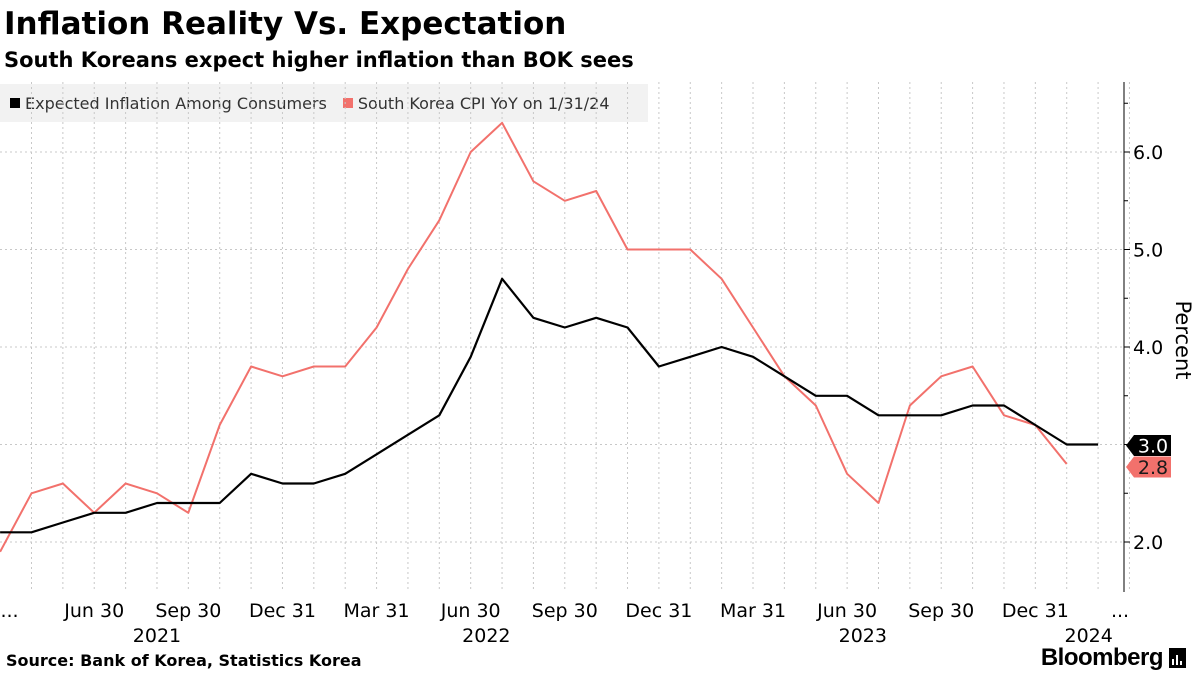 The image size is (1200, 675). Describe the element at coordinates (1148, 543) in the screenshot. I see `y-tick-label: 2.0` at that location.